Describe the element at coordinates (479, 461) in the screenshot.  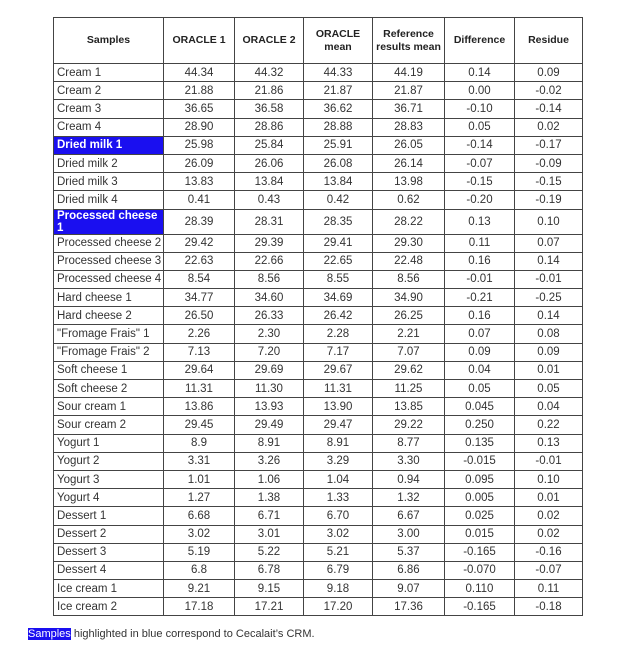
I see `value-cell: -0.015` at that location.